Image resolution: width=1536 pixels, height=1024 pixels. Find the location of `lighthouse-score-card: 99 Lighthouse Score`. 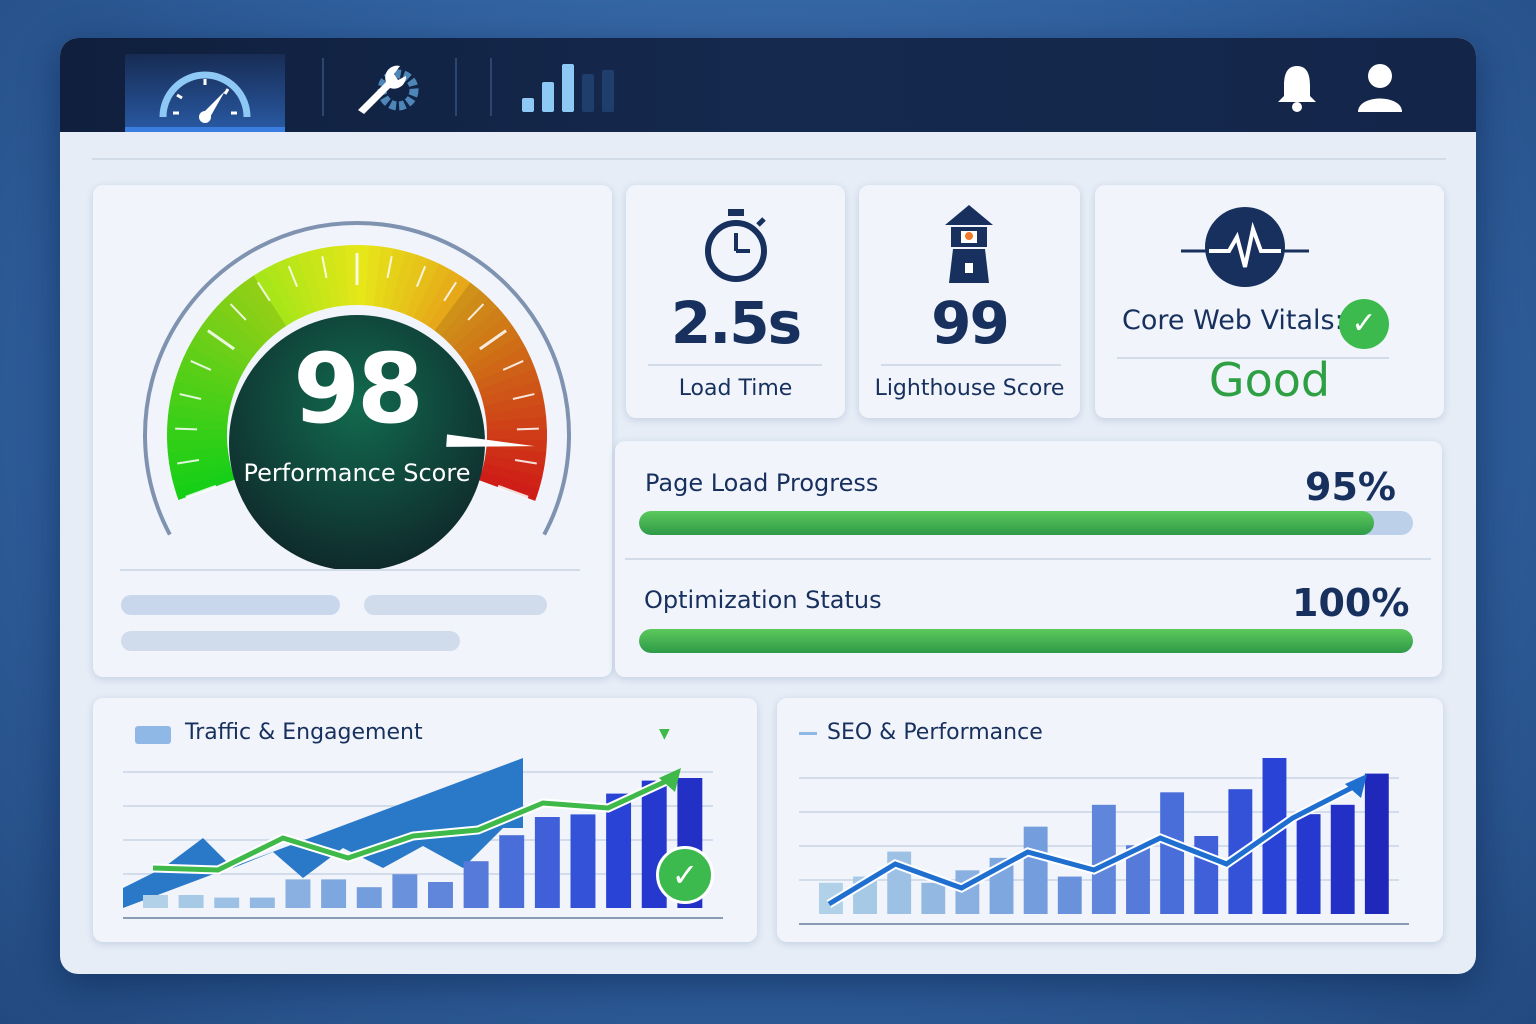

lighthouse-score-card: 99 Lighthouse Score is located at coordinates (969, 301).